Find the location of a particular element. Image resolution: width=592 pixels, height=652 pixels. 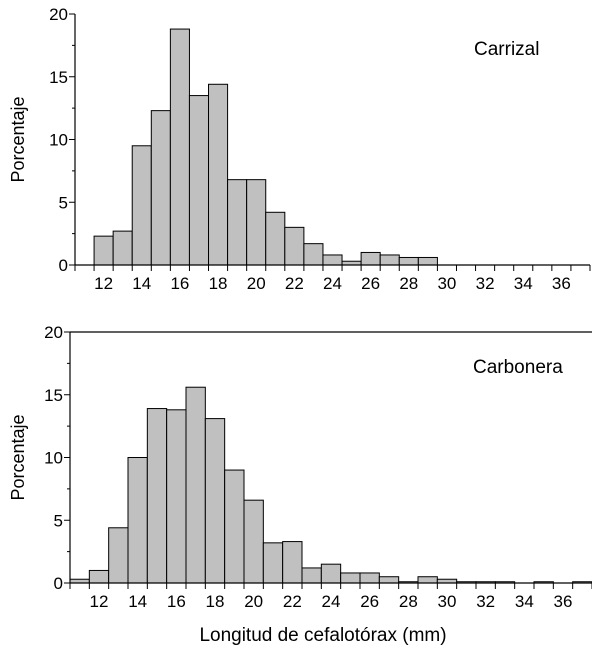

x-axis-title: Longitud de cefalotórax (mm) is located at coordinates (322, 635).